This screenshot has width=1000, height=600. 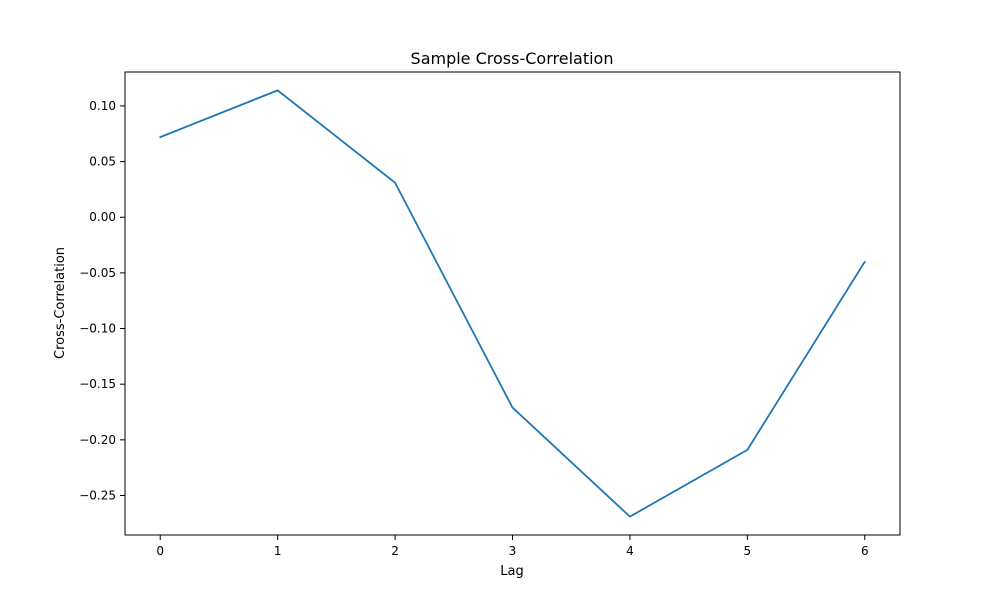 What do you see at coordinates (513, 551) in the screenshot?
I see `x-tick-label: 3` at bounding box center [513, 551].